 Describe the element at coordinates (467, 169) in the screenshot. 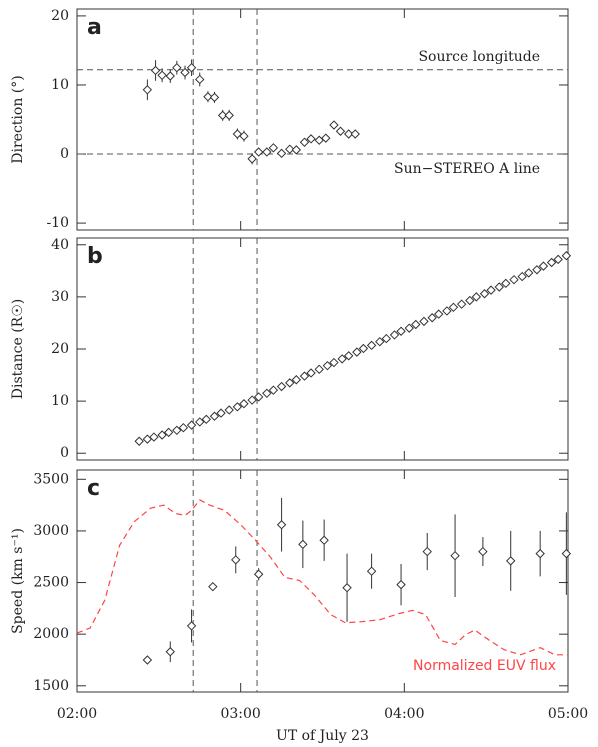

I see `reference-line-label: Sun−STEREO A line` at that location.